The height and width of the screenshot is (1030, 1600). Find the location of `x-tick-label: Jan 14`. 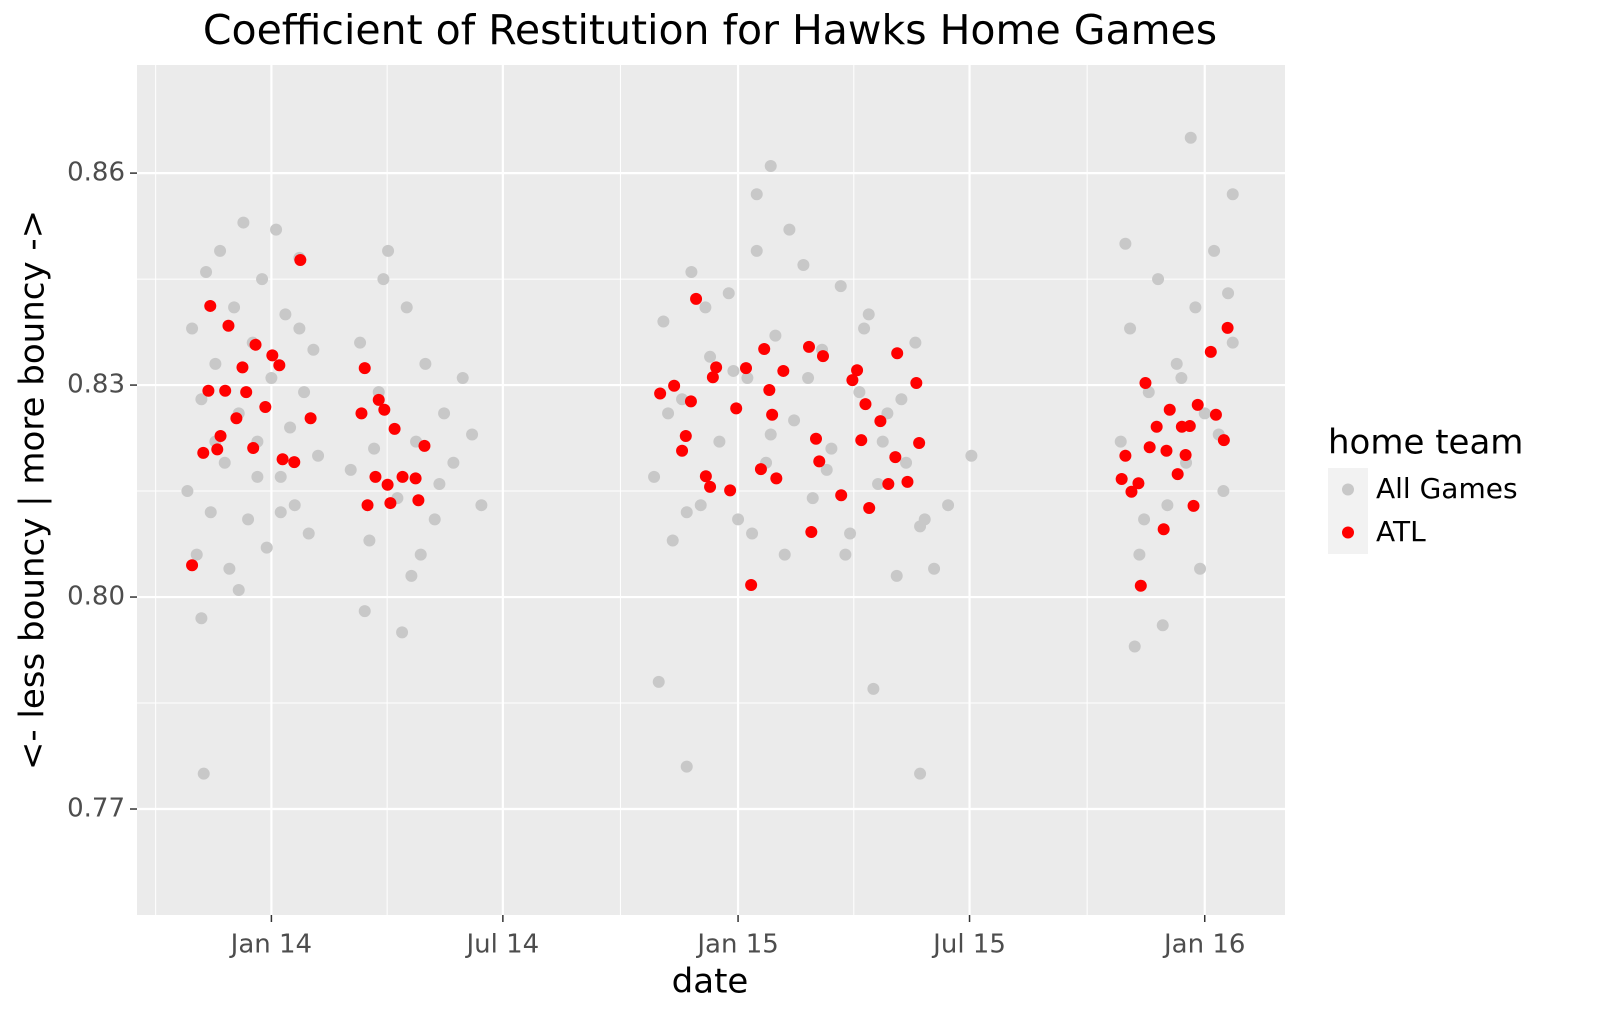

x-tick-label: Jan 14 is located at coordinates (270, 945).